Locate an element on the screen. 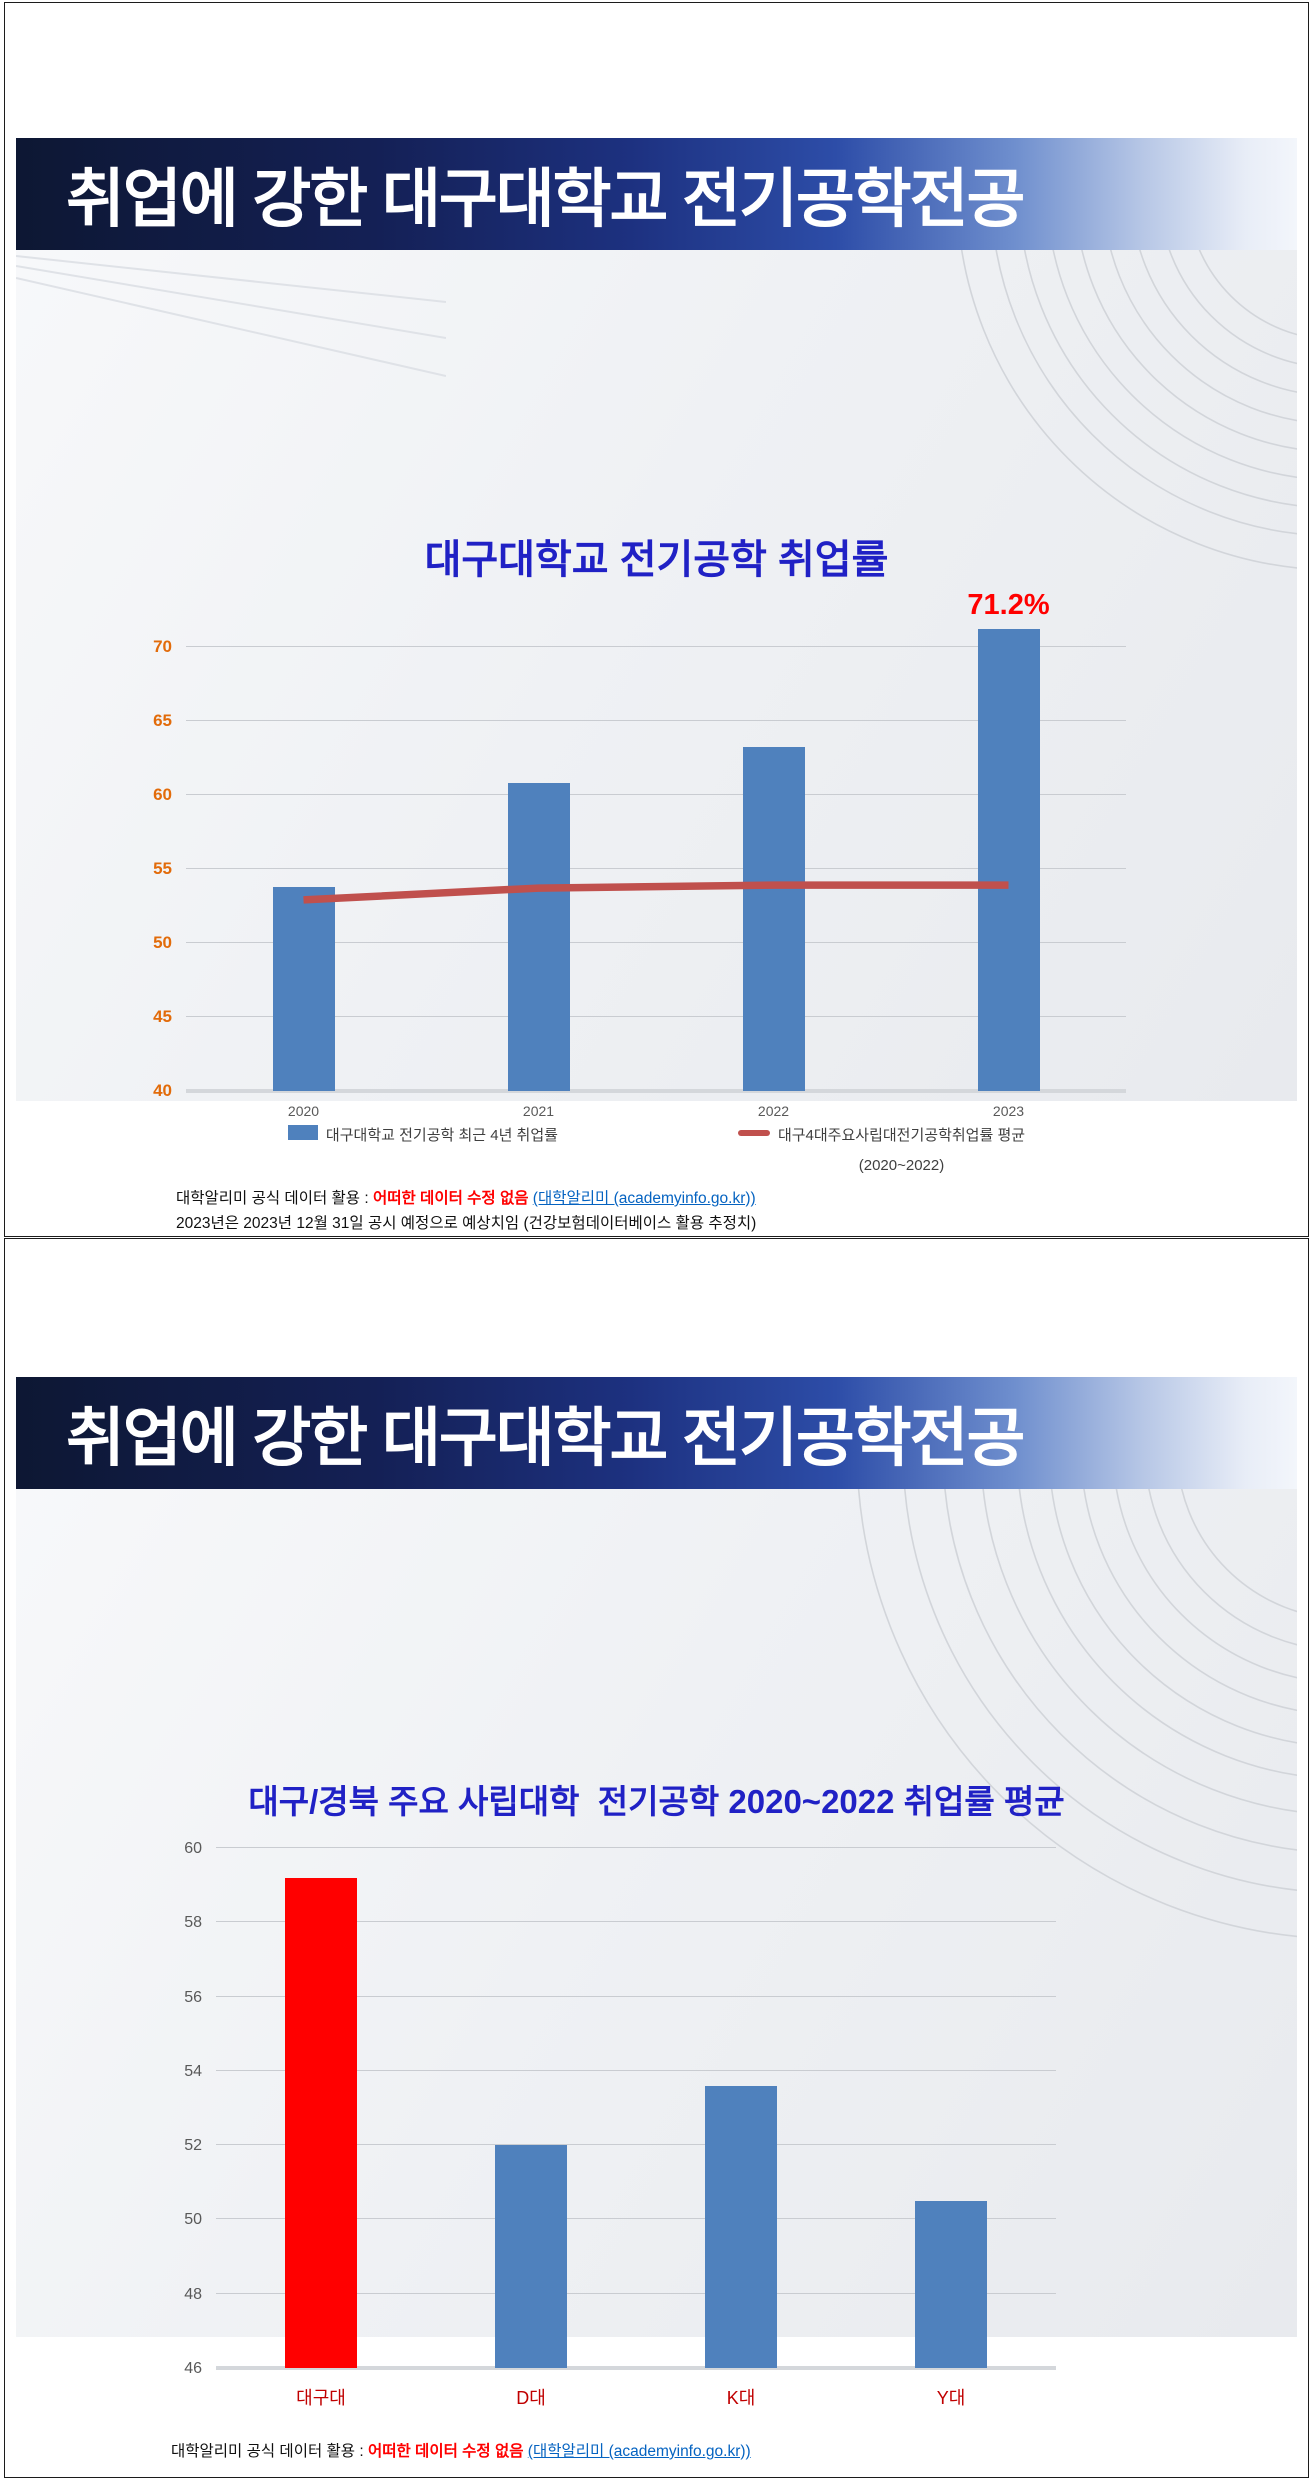 The image size is (1315, 2480). chart-1-title: 대구대학교 전기공학 취업률 is located at coordinates (656, 560).